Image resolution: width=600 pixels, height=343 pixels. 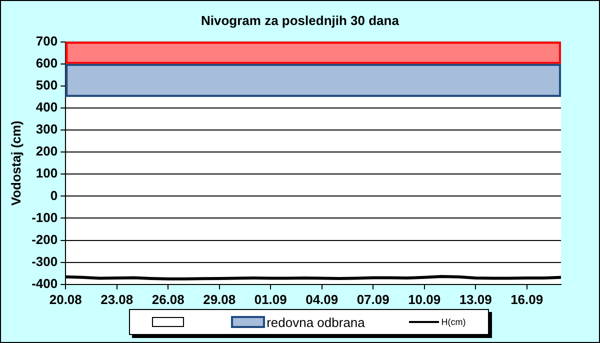 I want to click on x-tick-label: 10.09, so click(x=424, y=299).